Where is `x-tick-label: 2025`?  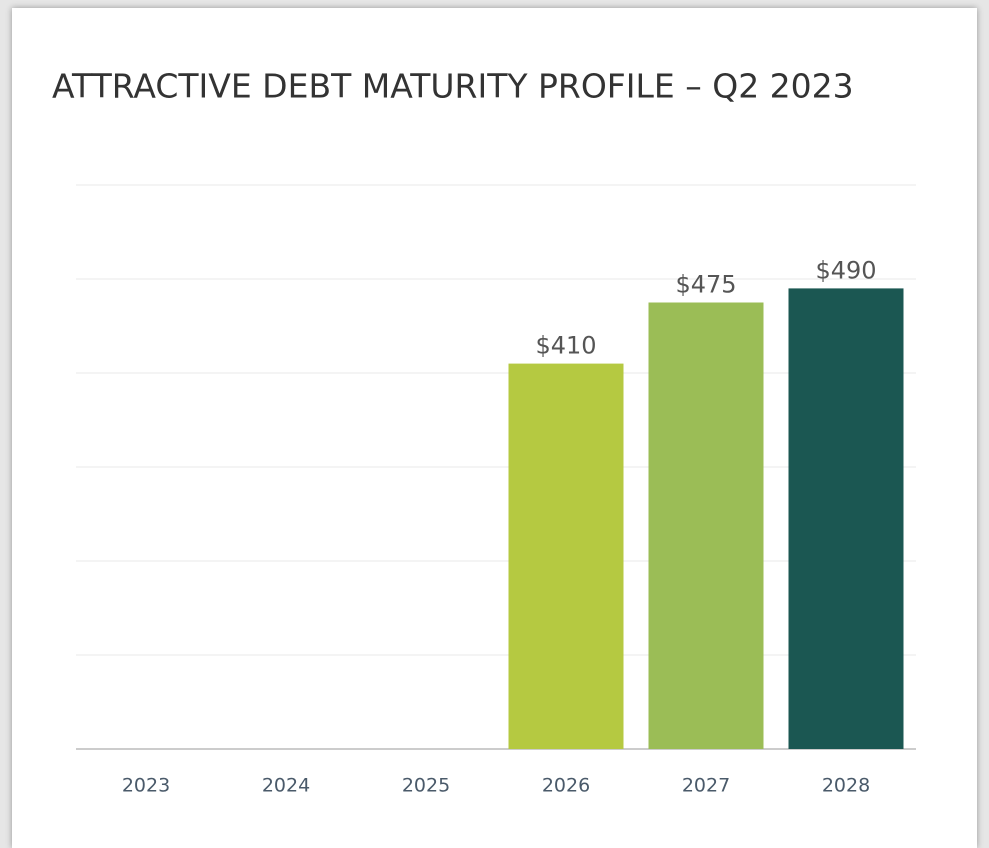
x-tick-label: 2025 is located at coordinates (426, 786).